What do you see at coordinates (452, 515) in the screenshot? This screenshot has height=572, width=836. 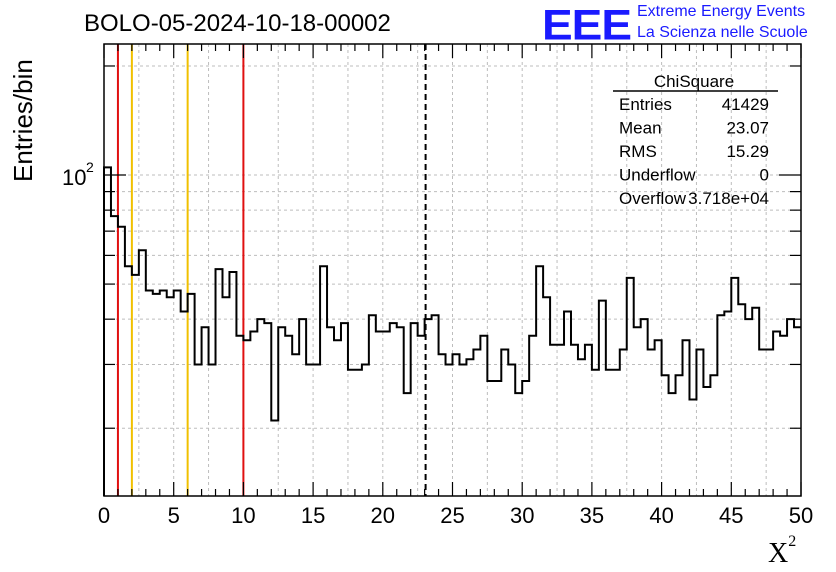 I see `x-tick-label: 25` at bounding box center [452, 515].